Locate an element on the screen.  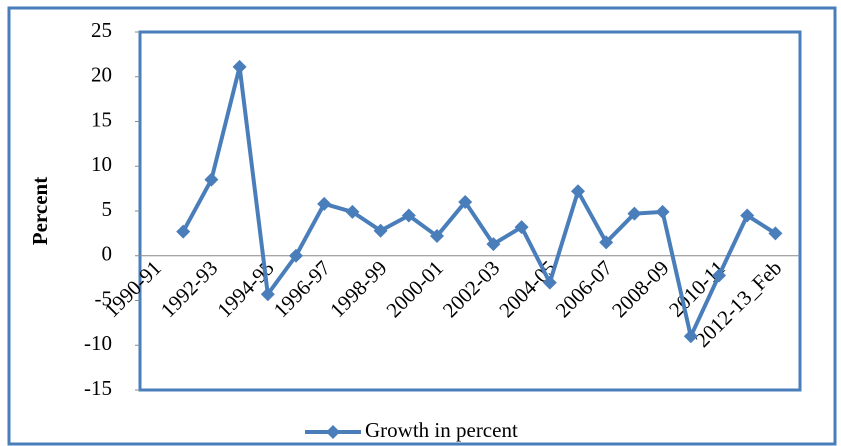
x-tick-label: 1996-97 is located at coordinates (302, 289).